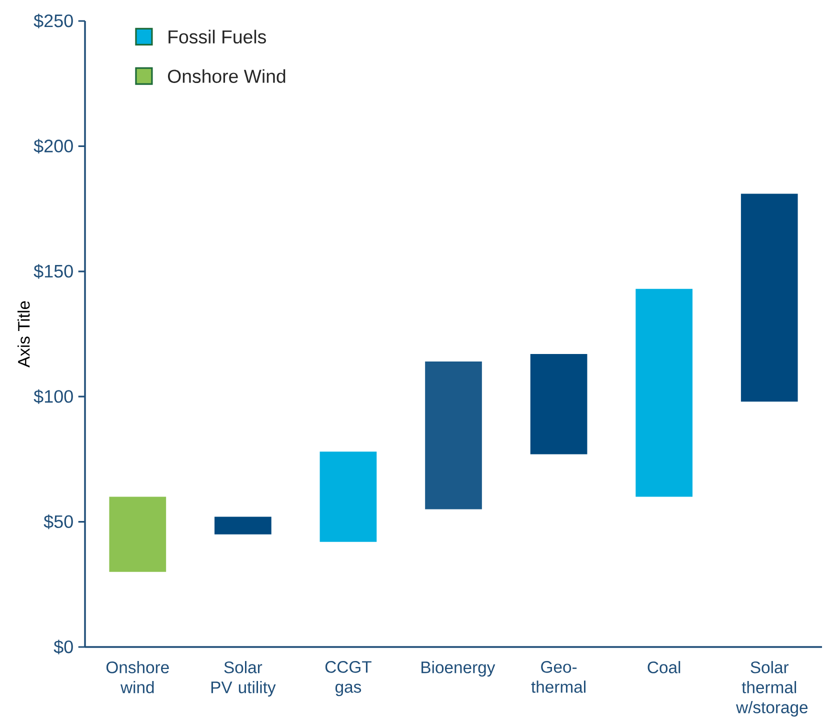 Image resolution: width=824 pixels, height=721 pixels. What do you see at coordinates (772, 689) in the screenshot?
I see `x-tick-label: Solar thermal w/storage` at bounding box center [772, 689].